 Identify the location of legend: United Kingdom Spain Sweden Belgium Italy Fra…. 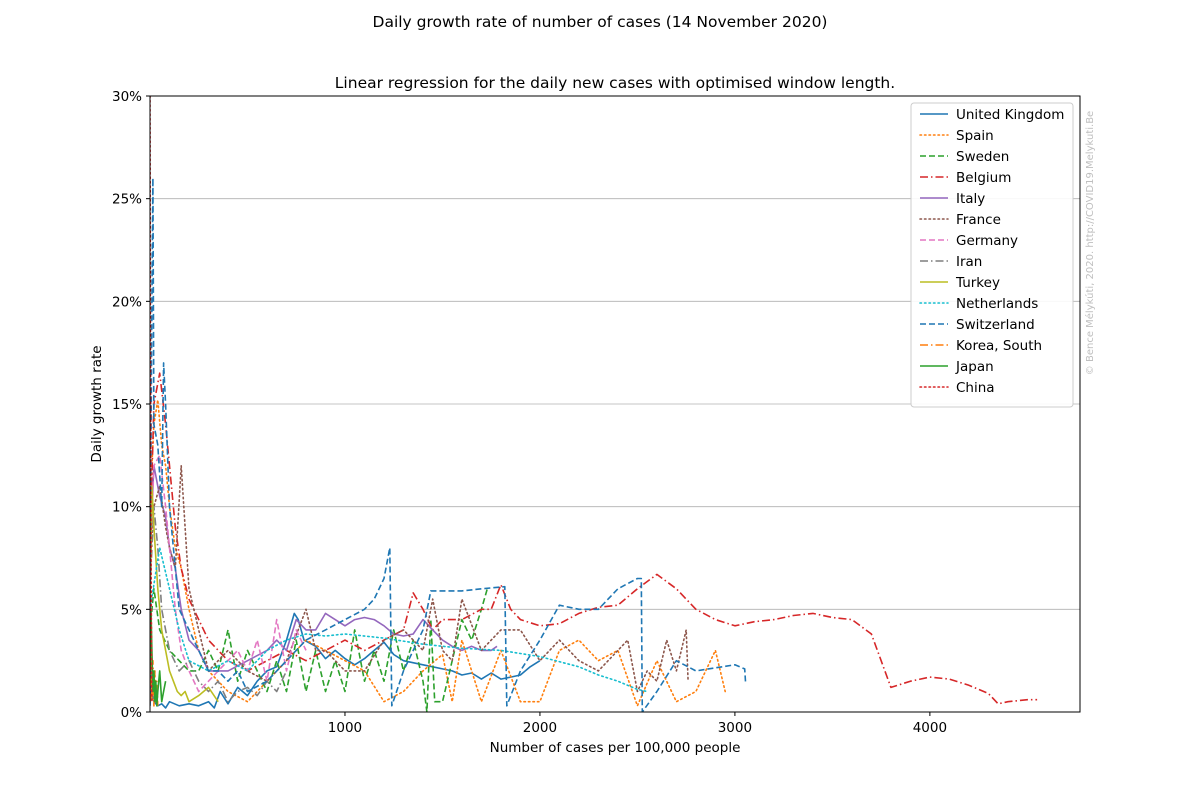
(992, 255).